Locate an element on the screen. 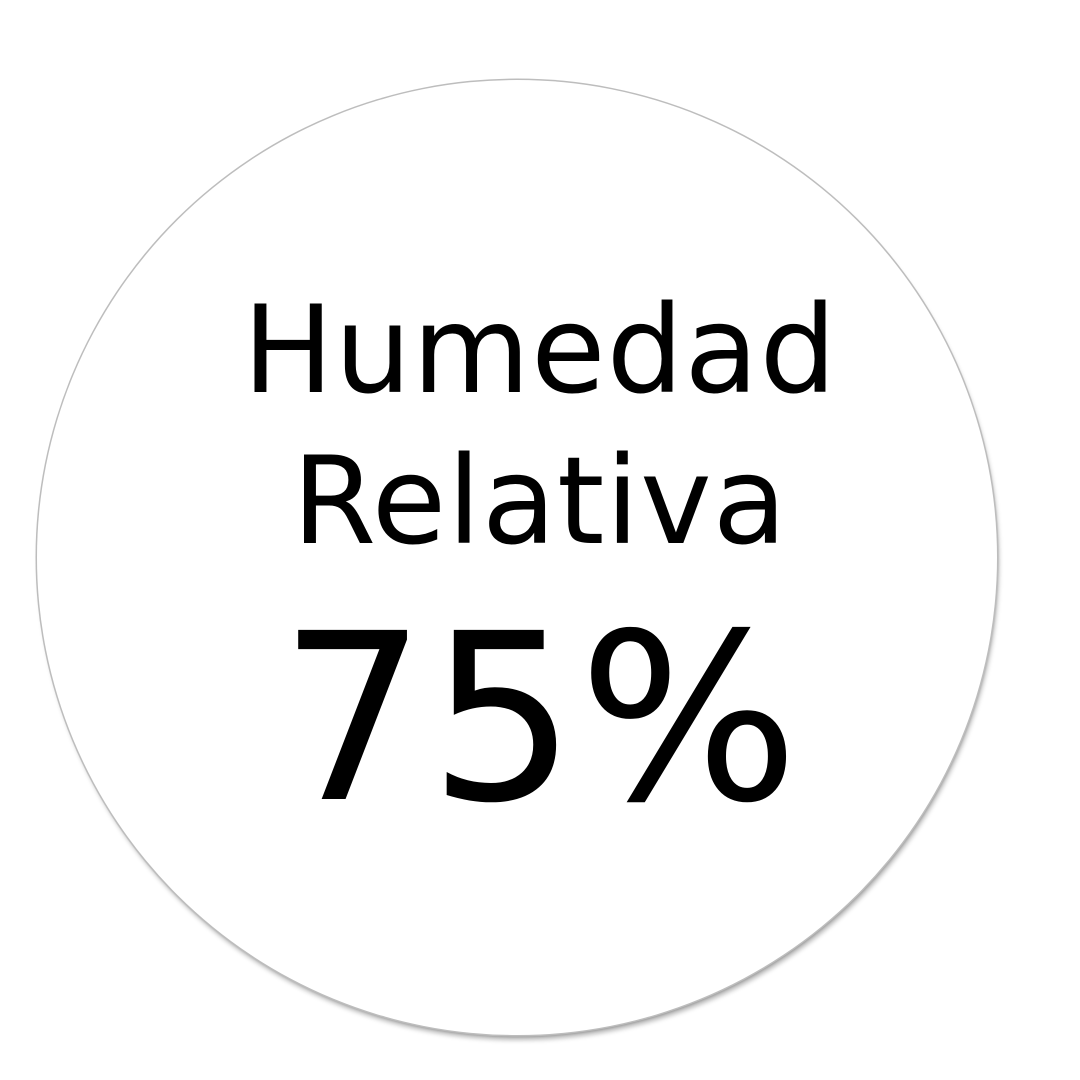 The image size is (1080, 1080). title-line-1: Humedad is located at coordinates (540, 350).